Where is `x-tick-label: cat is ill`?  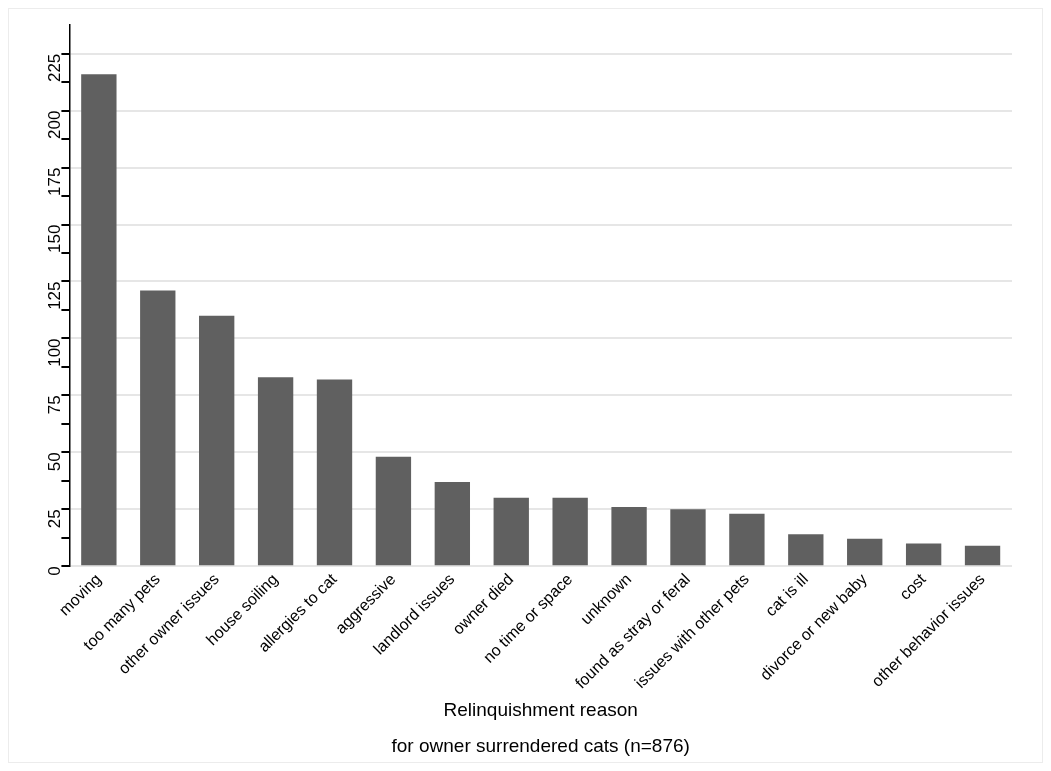
x-tick-label: cat is ill is located at coordinates (786, 595).